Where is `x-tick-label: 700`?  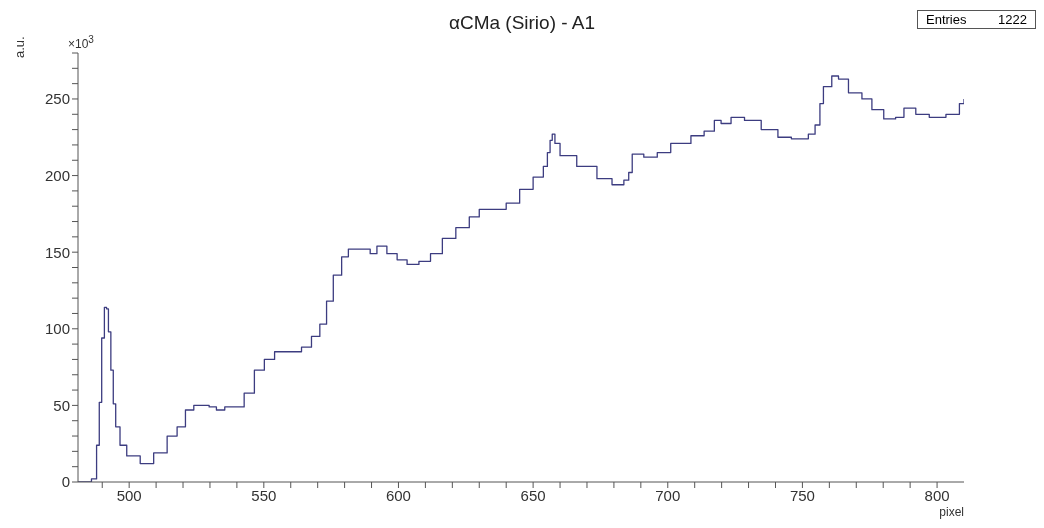
x-tick-label: 700 is located at coordinates (668, 495).